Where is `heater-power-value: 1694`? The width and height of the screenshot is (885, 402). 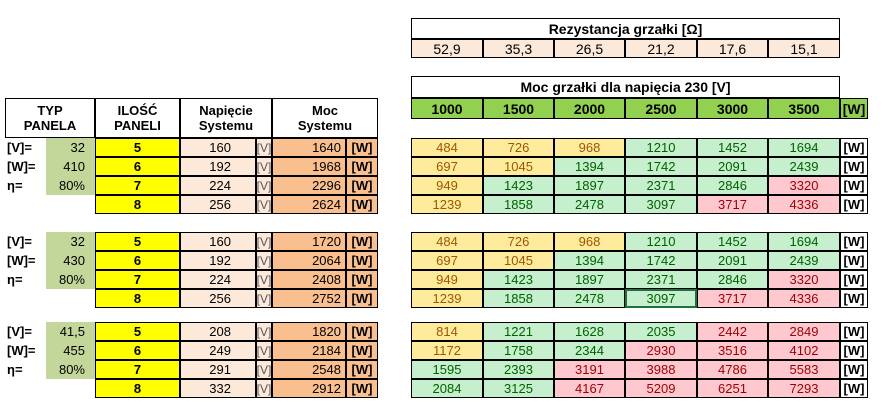 heater-power-value: 1694 is located at coordinates (804, 241).